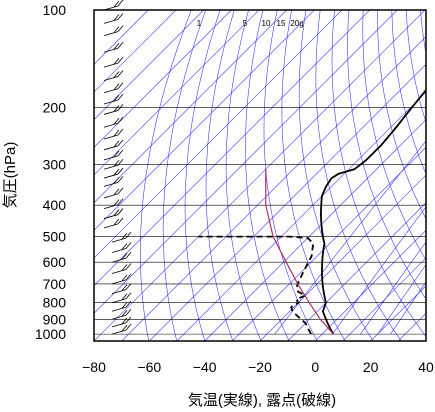 This screenshot has height=412, width=435. What do you see at coordinates (281, 23) in the screenshot?
I see `mixing-ratio-label: 15` at bounding box center [281, 23].